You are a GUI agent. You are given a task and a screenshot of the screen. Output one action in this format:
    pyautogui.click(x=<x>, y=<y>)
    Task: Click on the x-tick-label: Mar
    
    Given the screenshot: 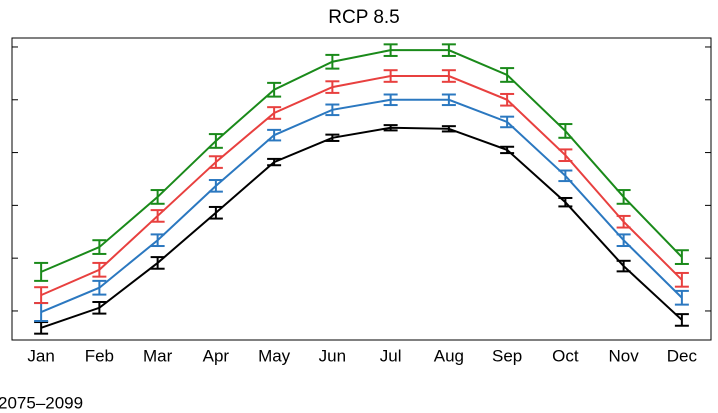 What is the action you would take?
    pyautogui.click(x=158, y=355)
    